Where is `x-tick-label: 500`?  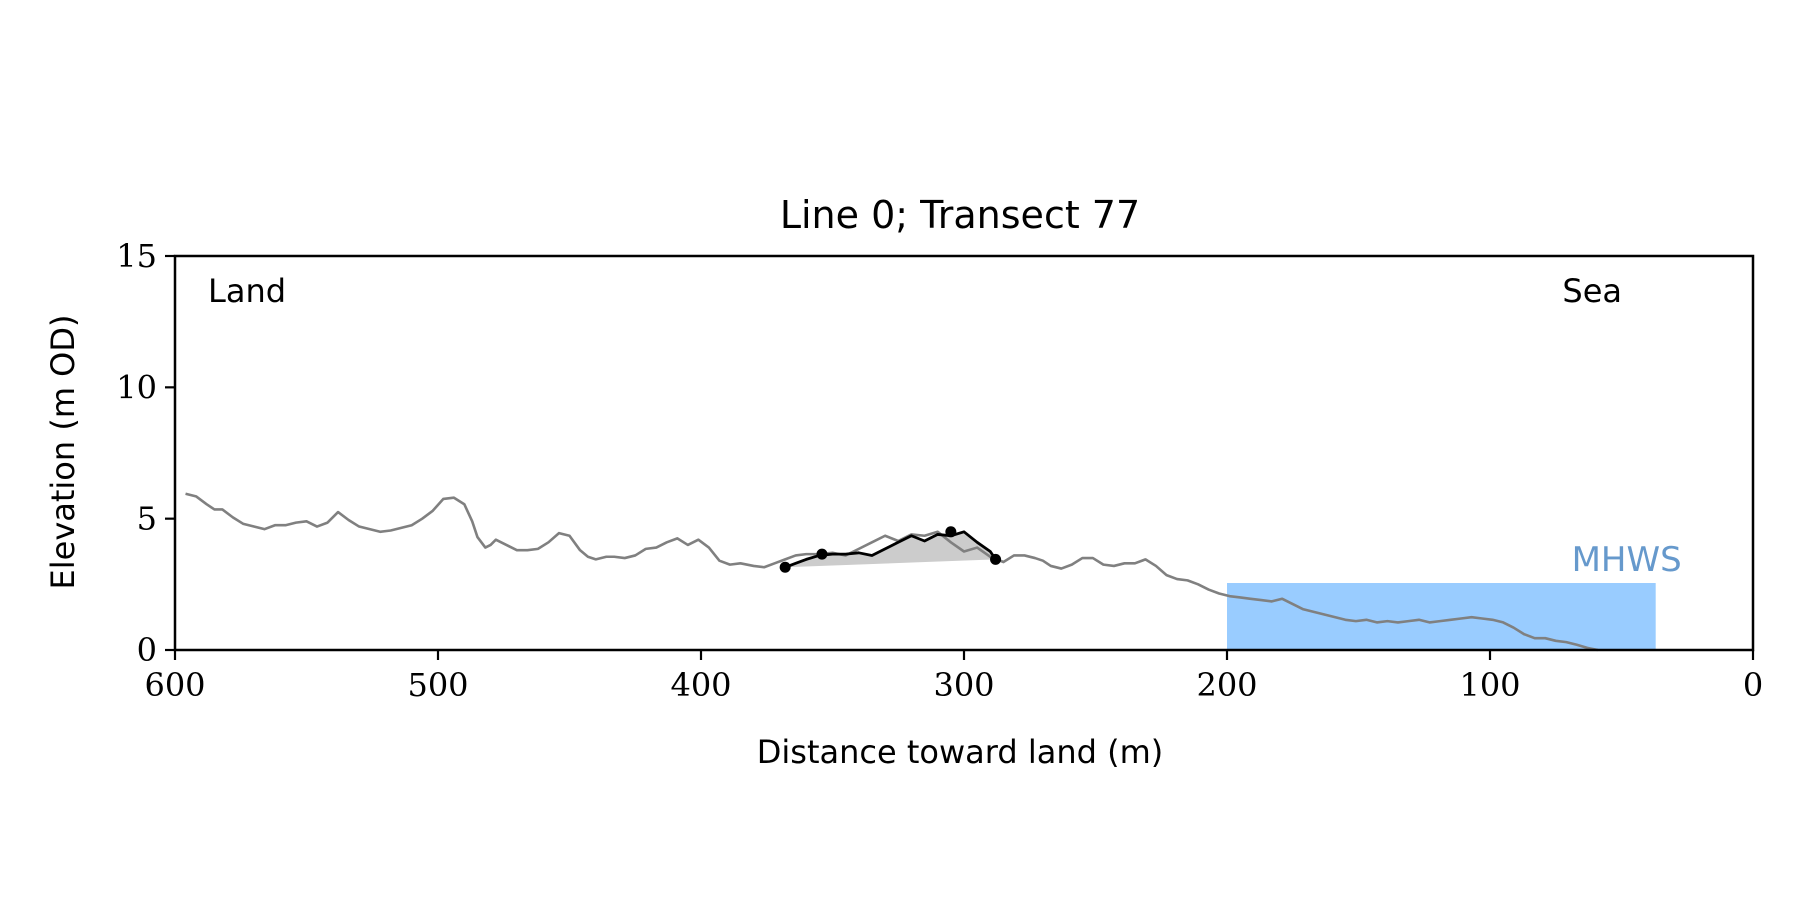
x-tick-label: 500 is located at coordinates (437, 685).